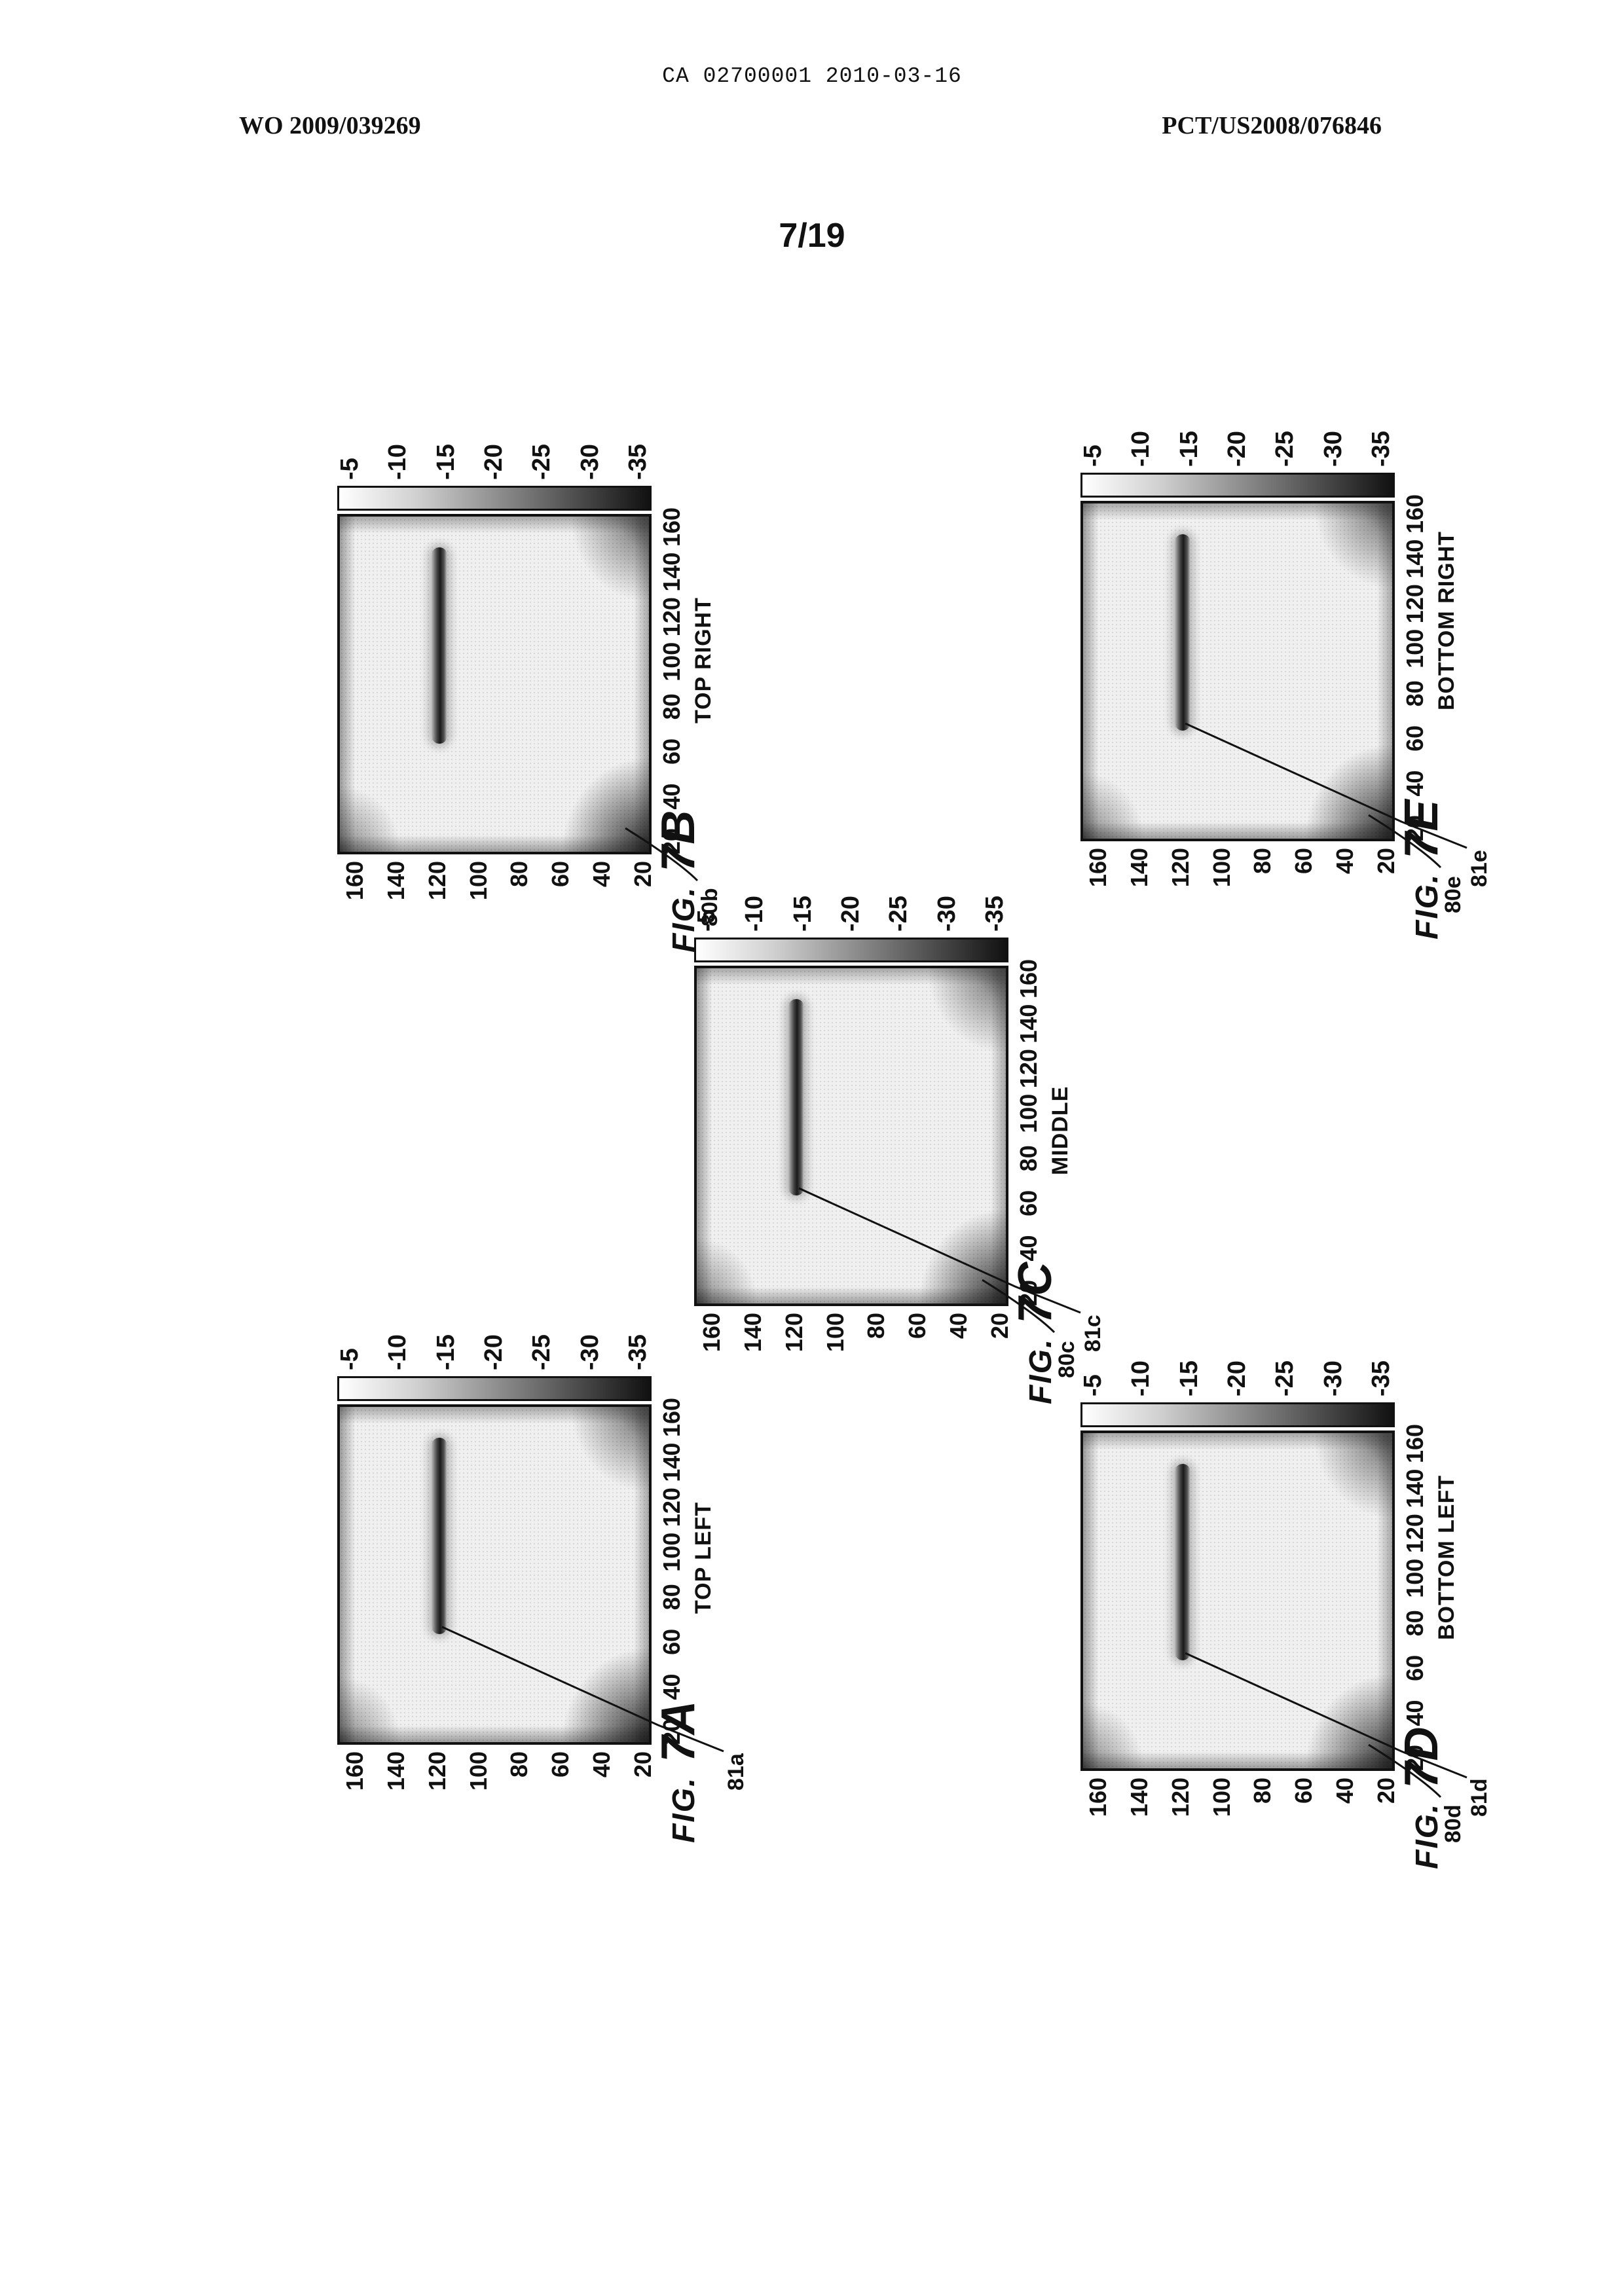  Describe the element at coordinates (736, 1772) in the screenshot. I see `reference-numeral-streak: 81a` at that location.